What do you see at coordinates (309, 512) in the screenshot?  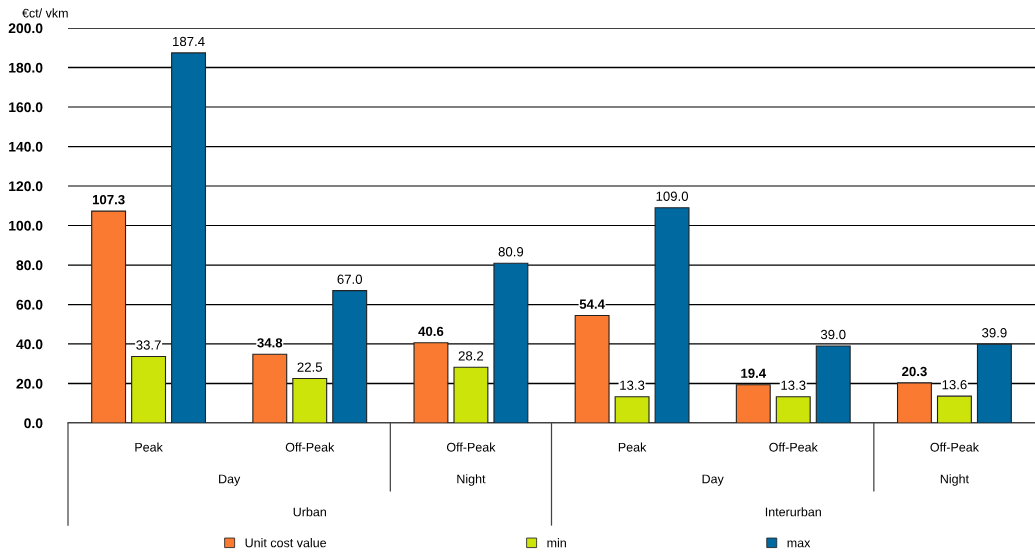 I see `text: Urban` at bounding box center [309, 512].